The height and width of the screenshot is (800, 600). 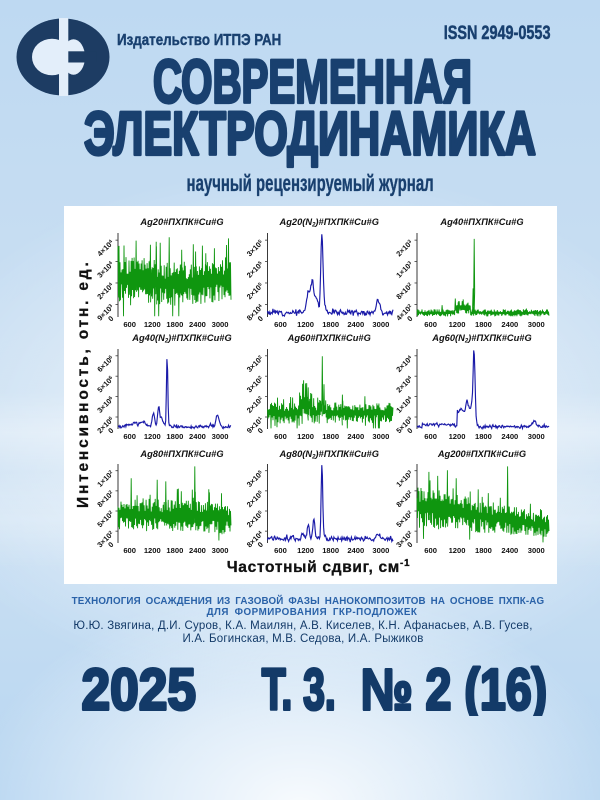 What do you see at coordinates (181, 222) in the screenshot?
I see `svg-text: Ag20#ПХПК#Cu#G` at bounding box center [181, 222].